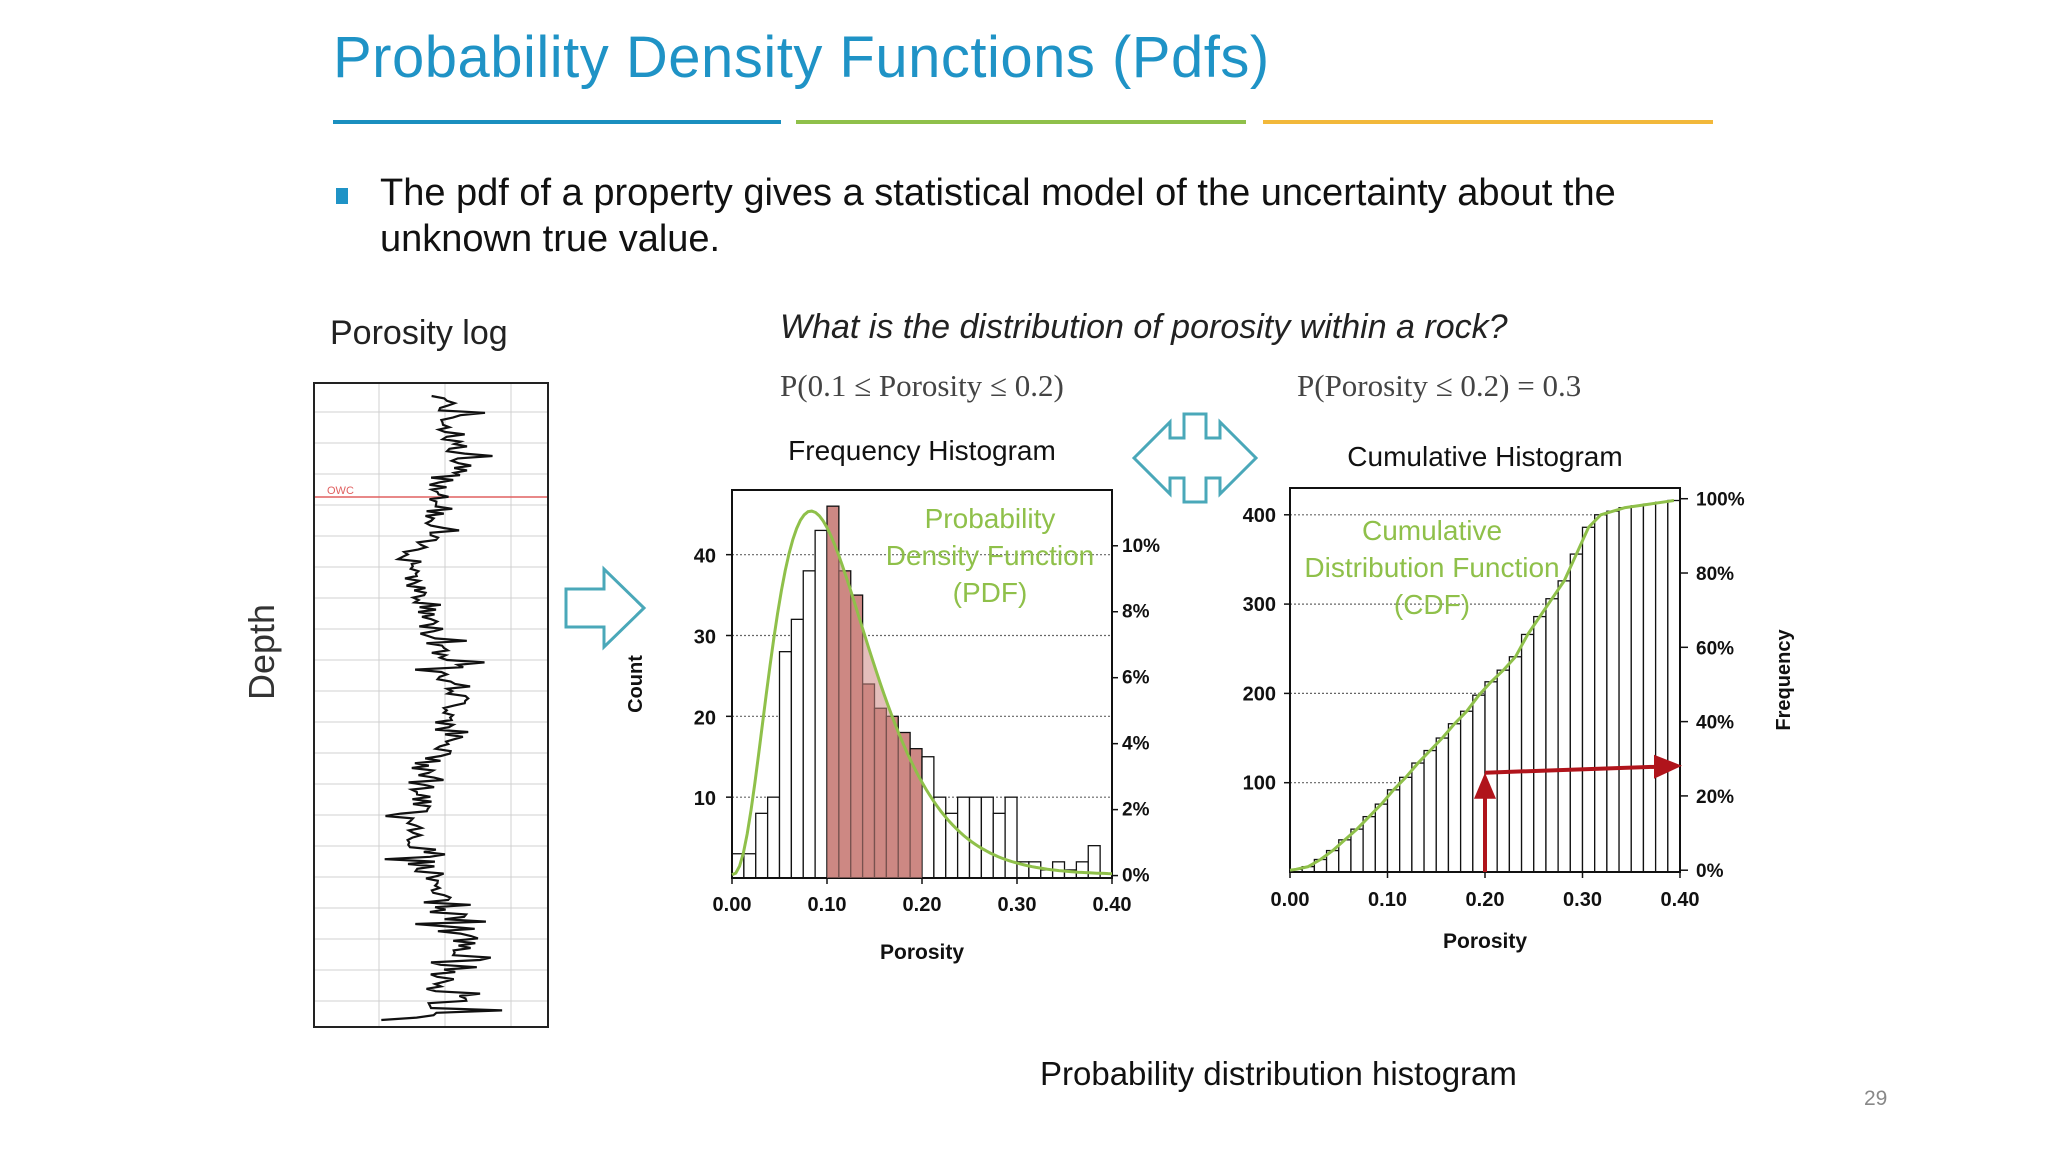 The width and height of the screenshot is (2048, 1152). What do you see at coordinates (1136, 810) in the screenshot?
I see `freq-y2tick-label: 2%` at bounding box center [1136, 810].